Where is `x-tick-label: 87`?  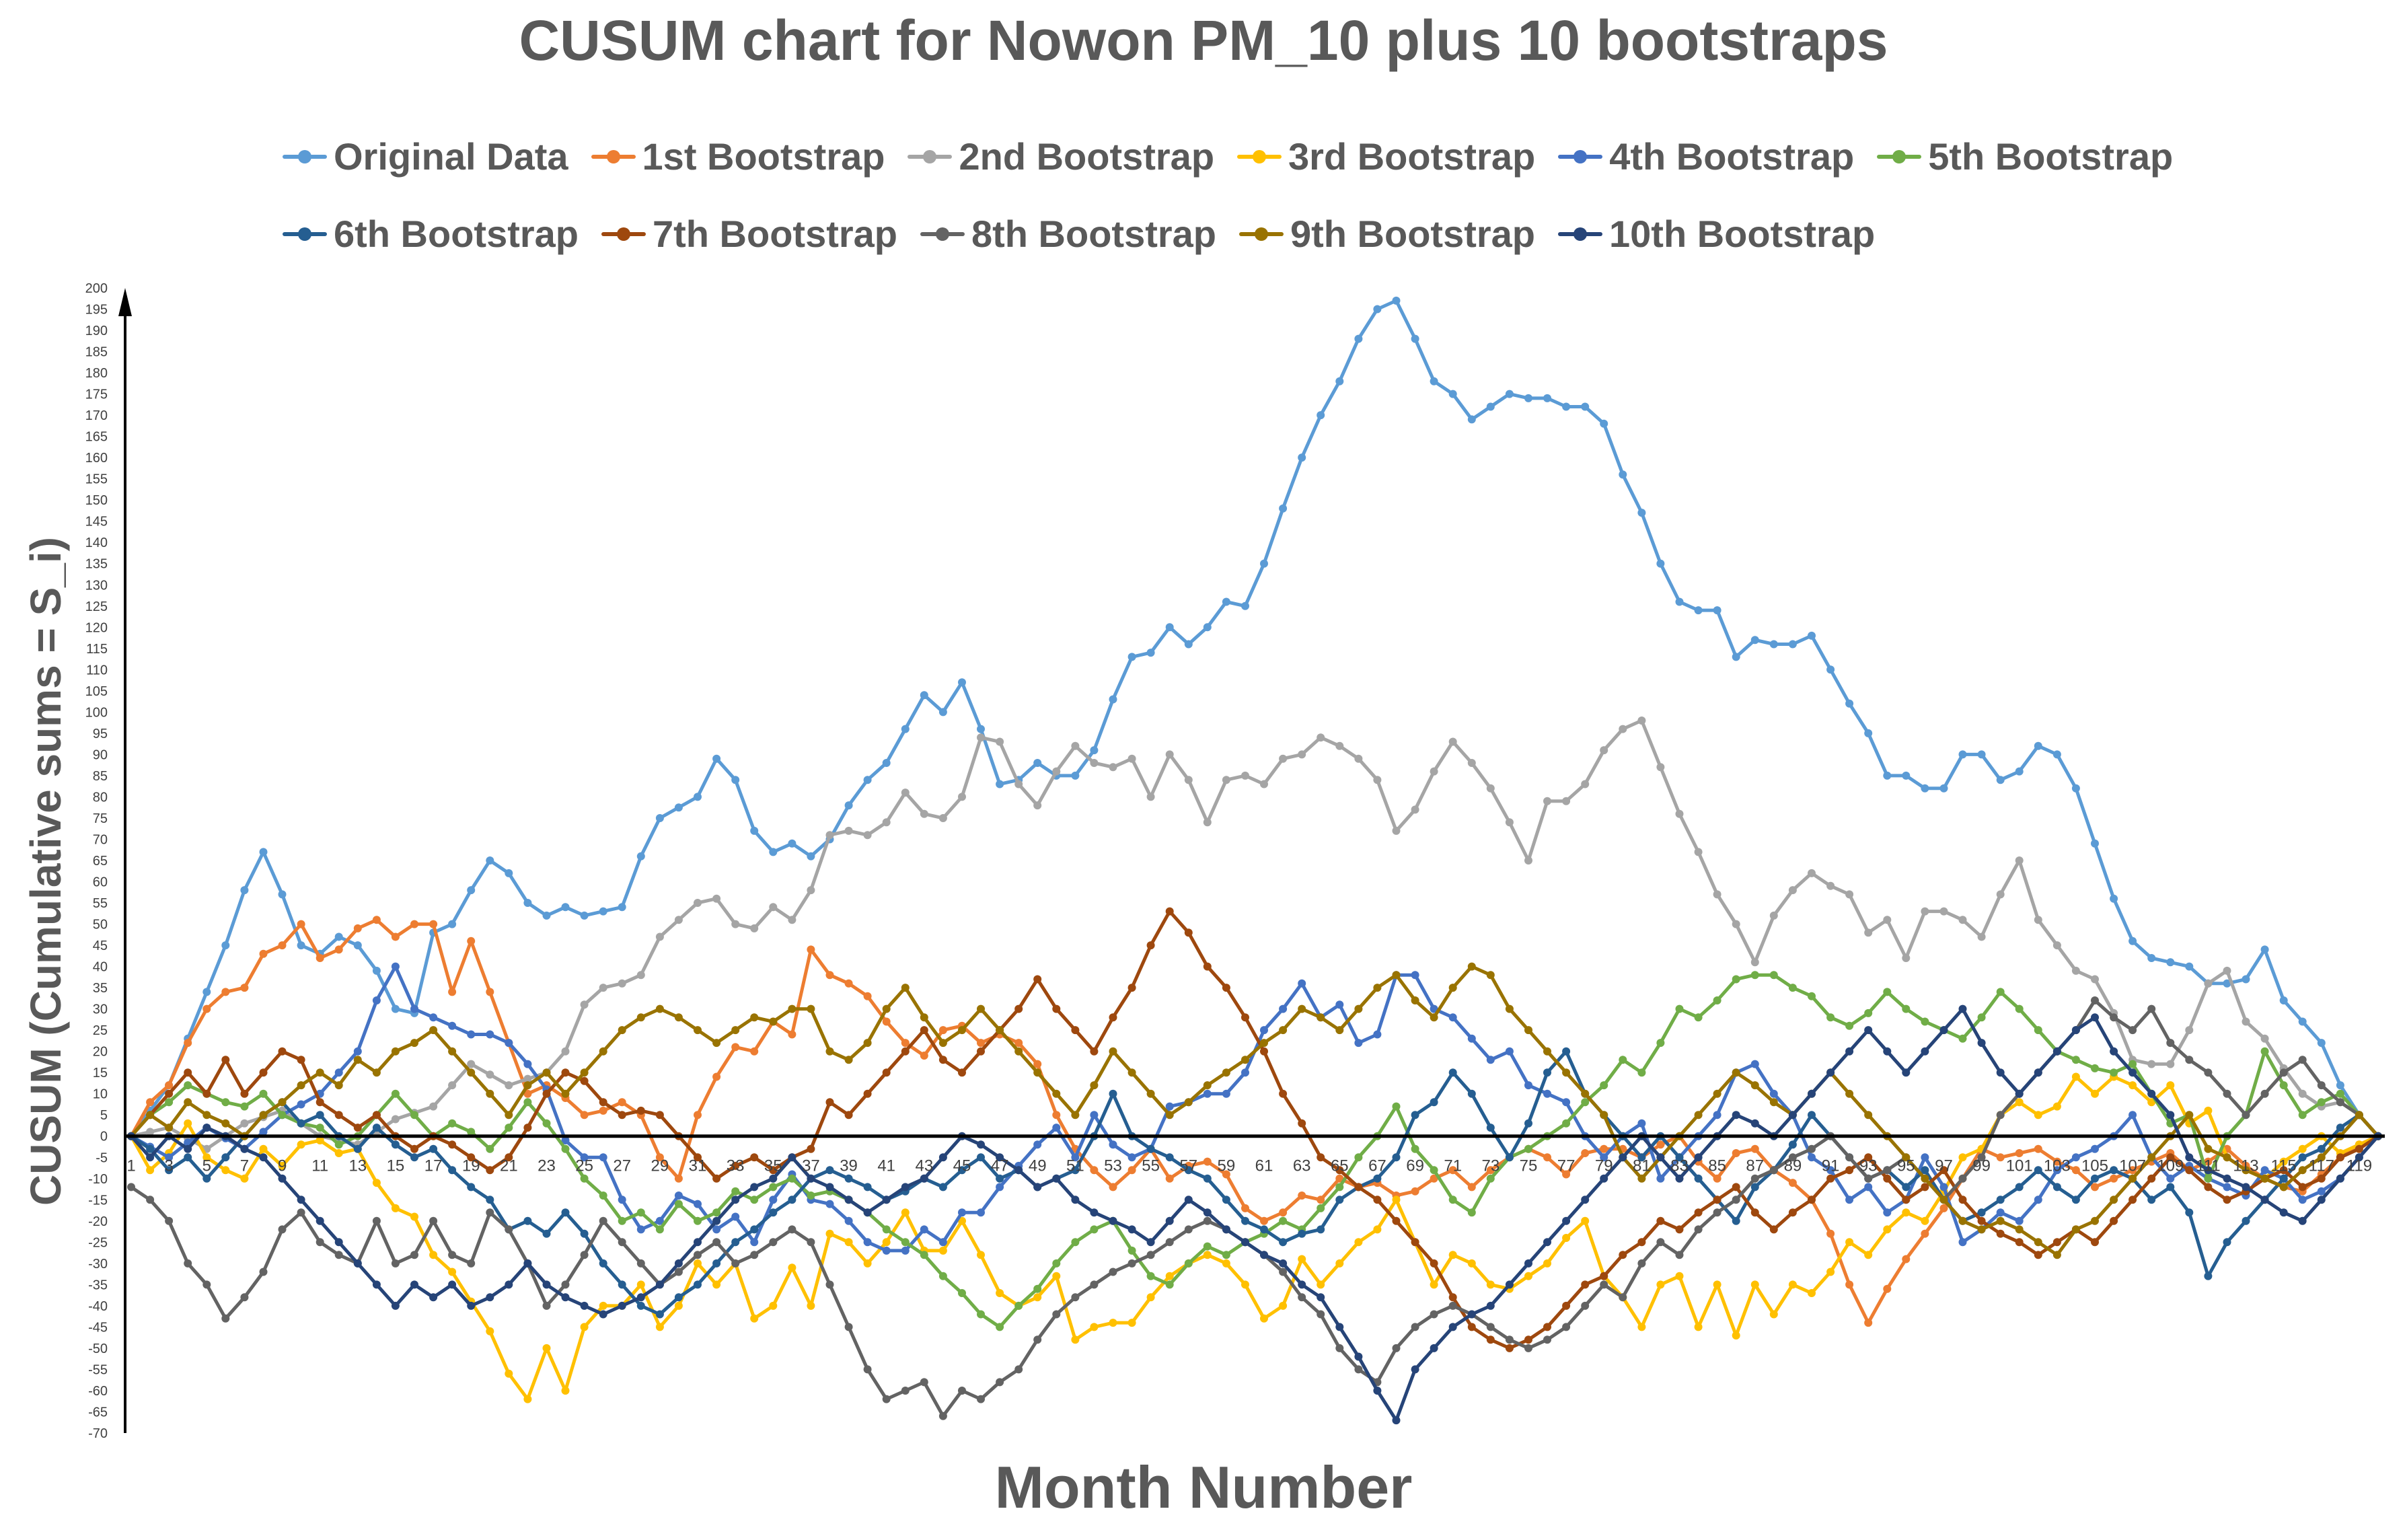 x-tick-label: 87 is located at coordinates (1755, 1166).